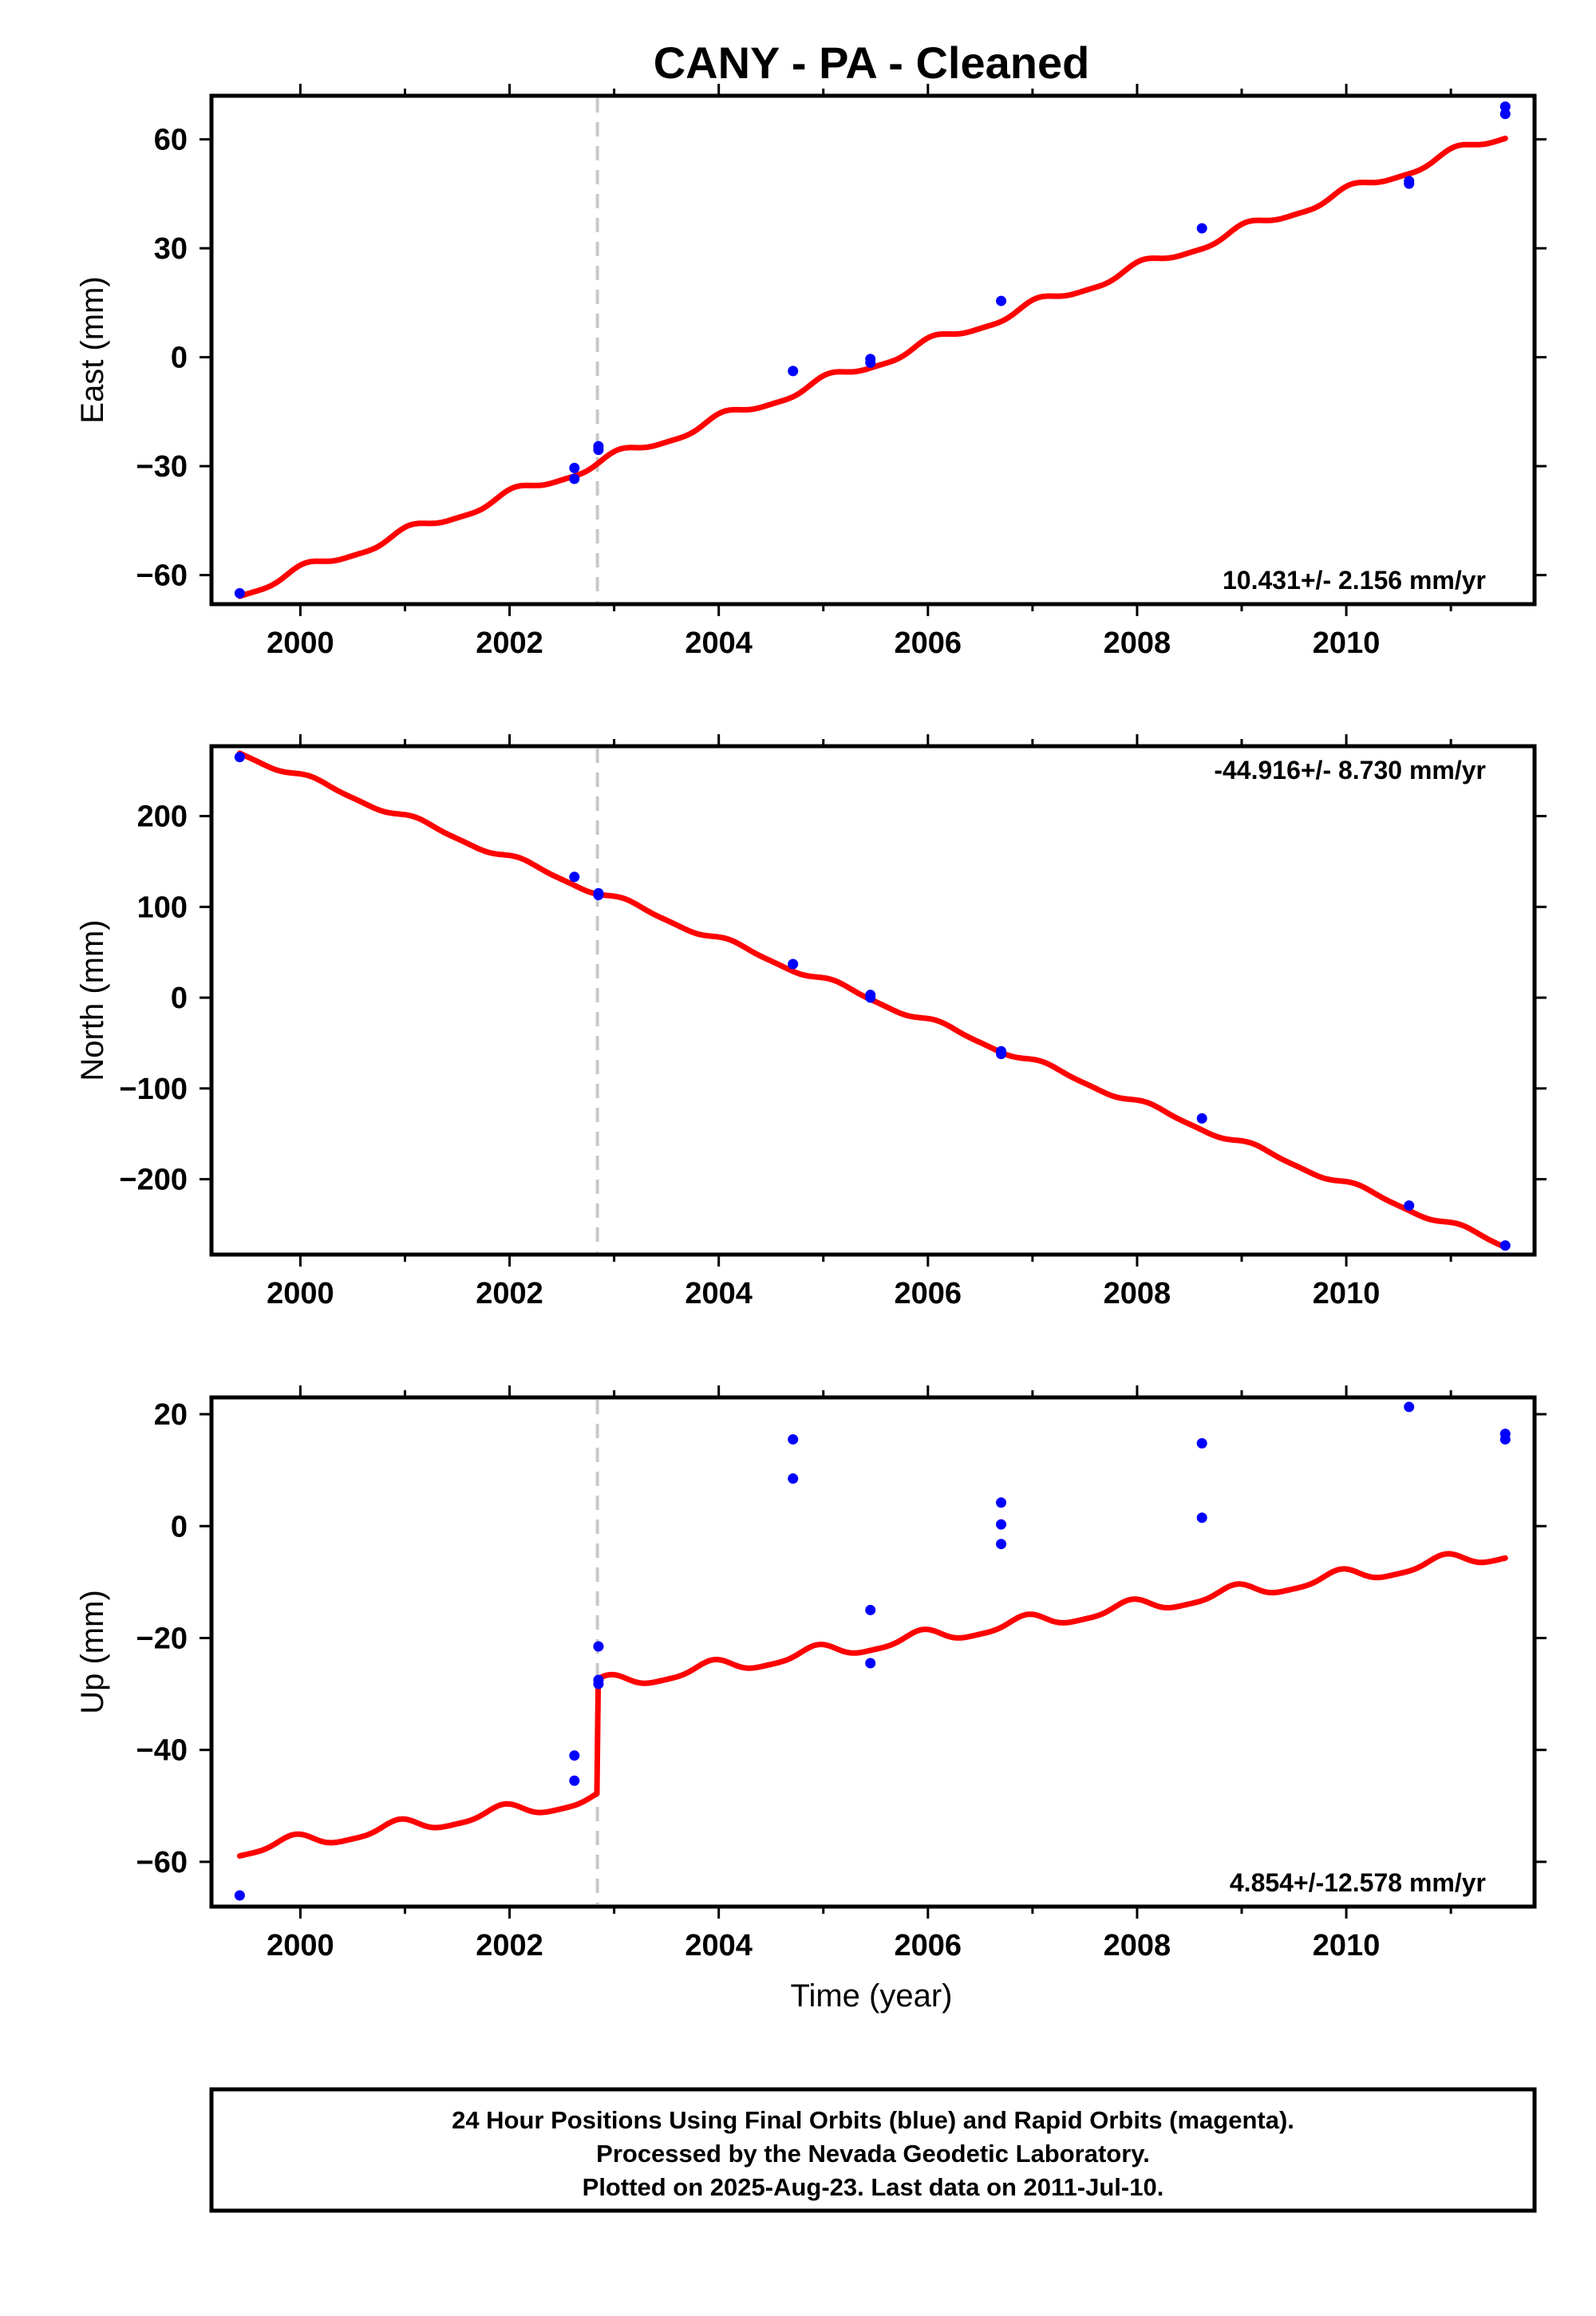 This screenshot has width=1596, height=2316. I want to click on footer-frame, so click(873, 2150).